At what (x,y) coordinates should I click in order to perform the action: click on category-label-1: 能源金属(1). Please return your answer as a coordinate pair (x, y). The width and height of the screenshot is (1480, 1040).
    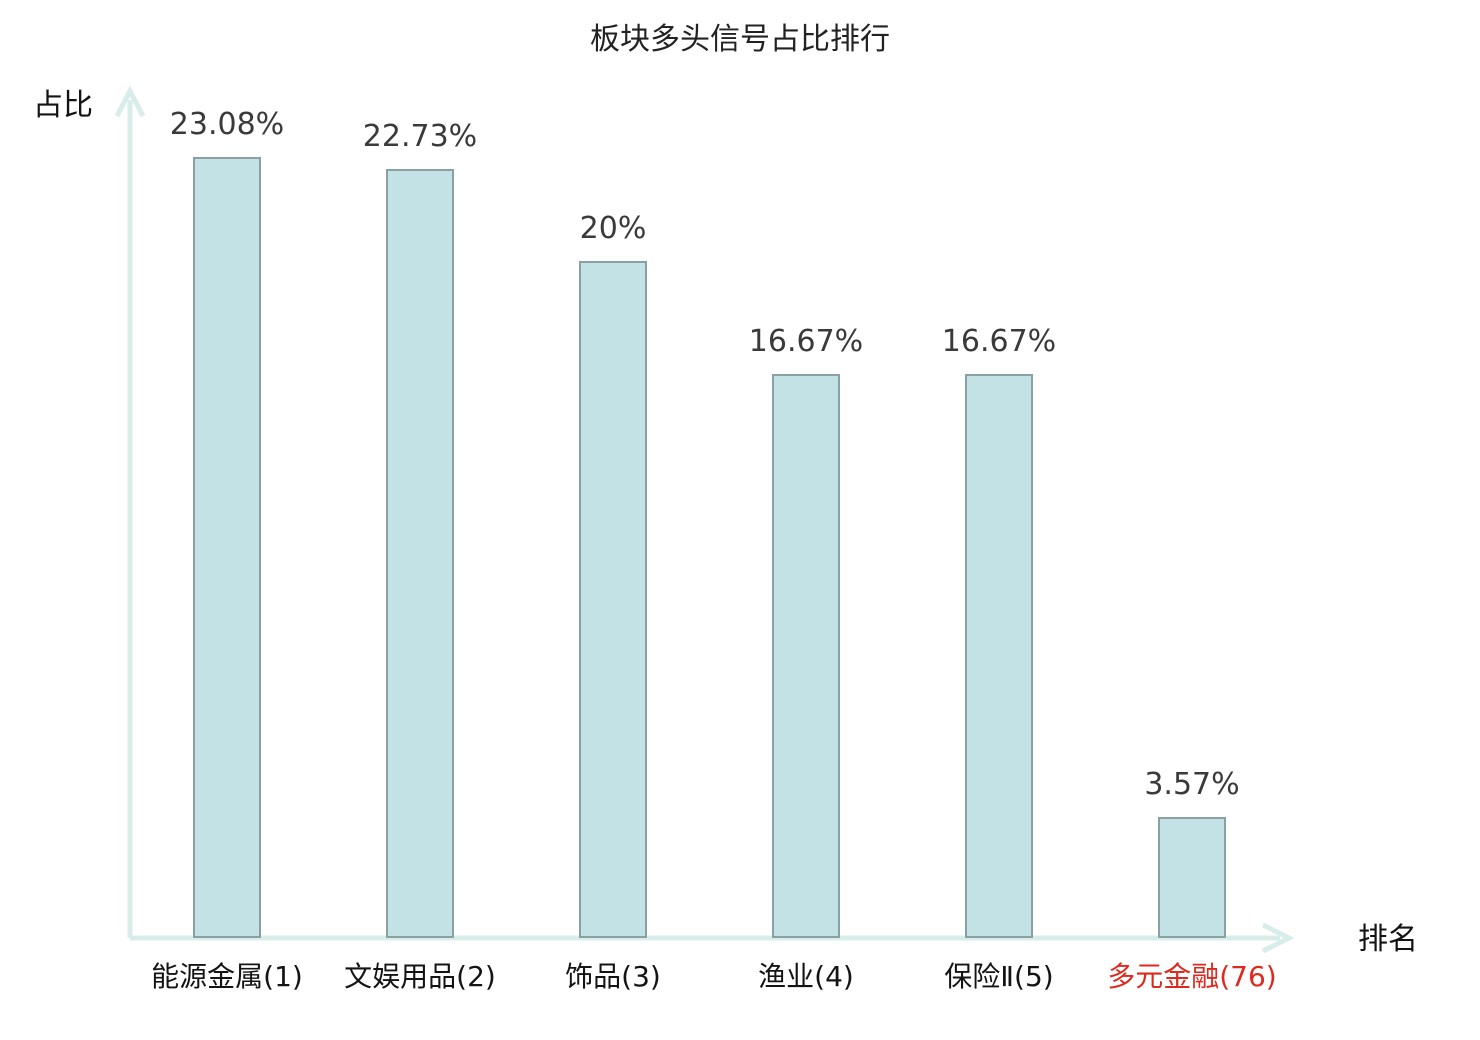
    Looking at the image, I should click on (227, 976).